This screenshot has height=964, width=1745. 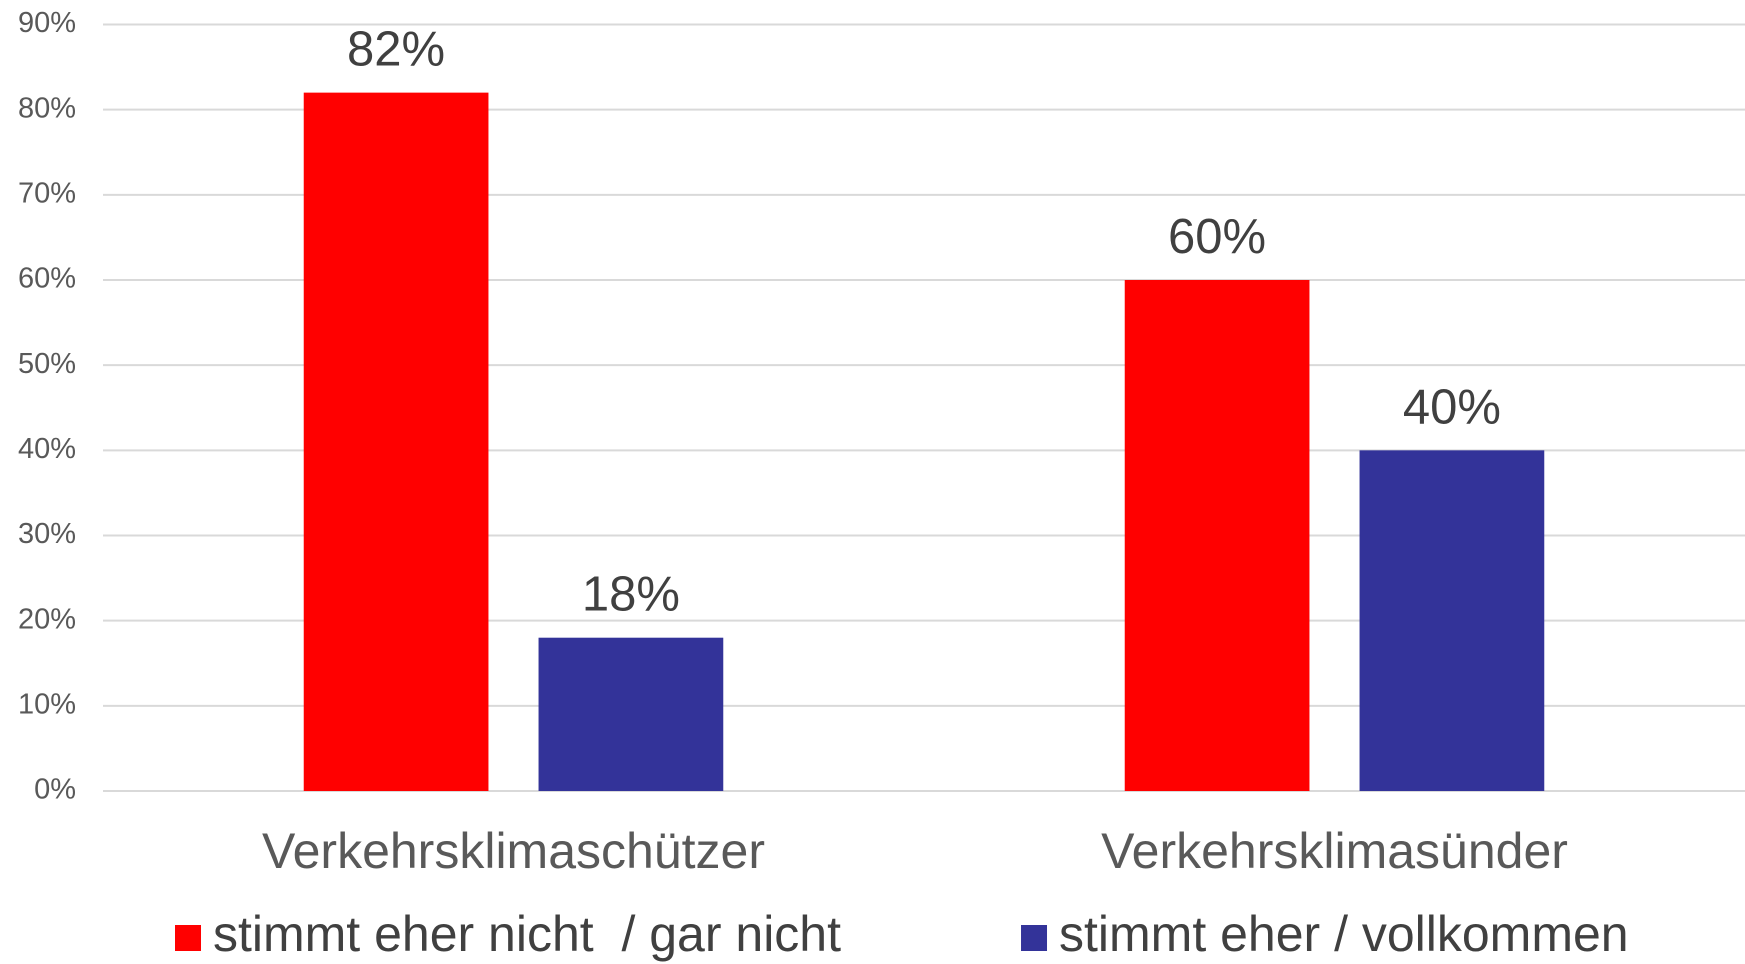 I want to click on legend-label: stimmt eher nicht / gar nicht, so click(x=527, y=934).